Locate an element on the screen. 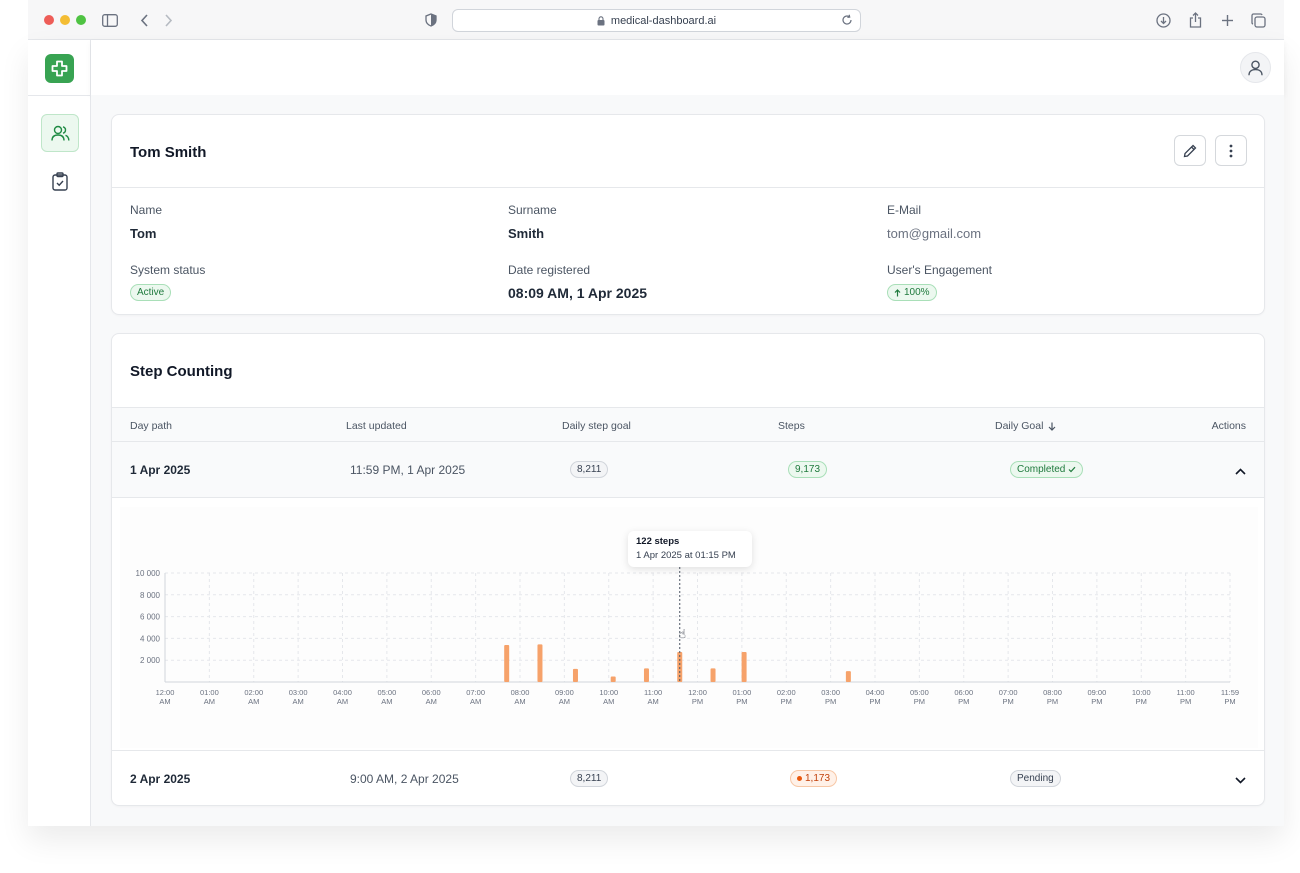 This screenshot has height=873, width=1300. x-tick-label: 08:00 is located at coordinates (520, 692).